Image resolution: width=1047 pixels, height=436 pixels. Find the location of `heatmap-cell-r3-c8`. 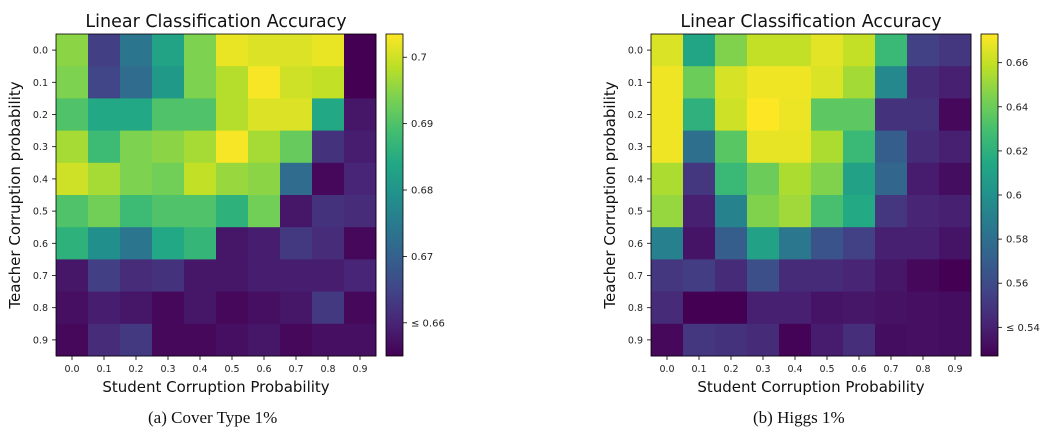

heatmap-cell-r3-c8 is located at coordinates (328, 147).